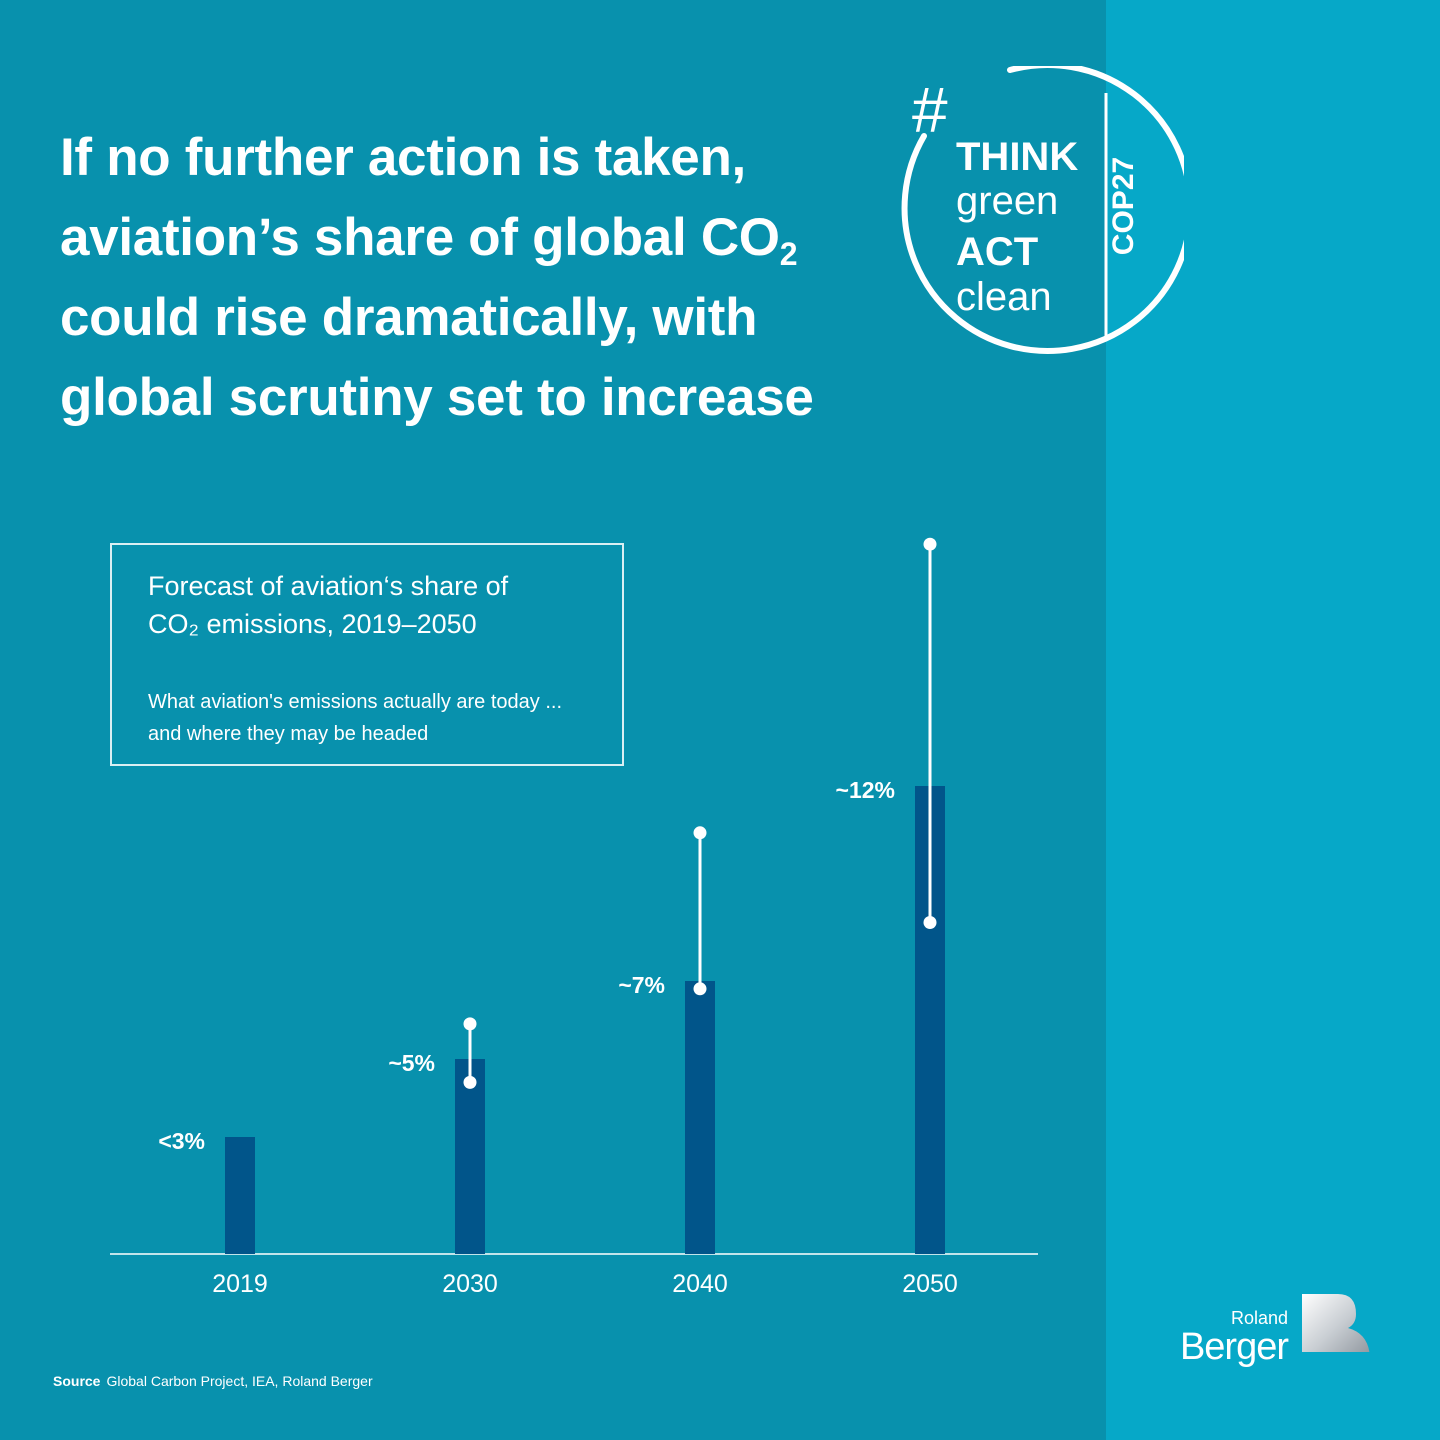 This screenshot has height=1440, width=1440. Describe the element at coordinates (409, 317) in the screenshot. I see `headline-line-3: could rise dramatically, with` at that location.